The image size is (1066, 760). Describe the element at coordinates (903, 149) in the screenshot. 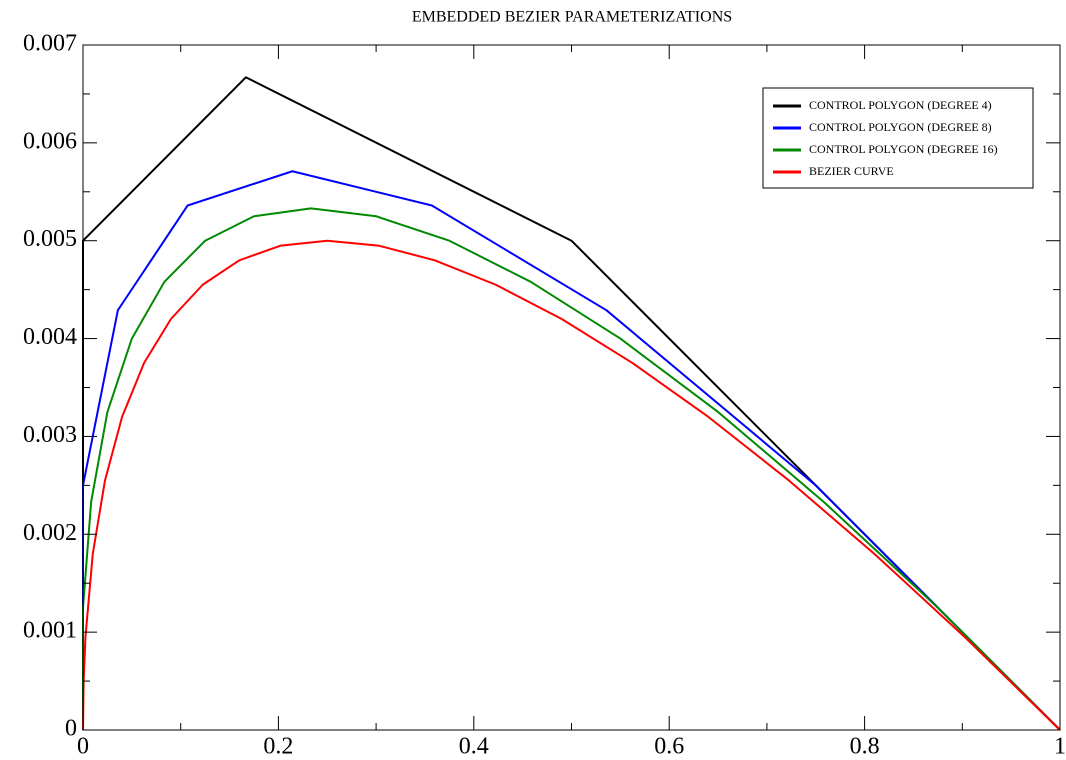

I see `legend-label: CONTROL POLYGON (DEGREE 16)` at that location.